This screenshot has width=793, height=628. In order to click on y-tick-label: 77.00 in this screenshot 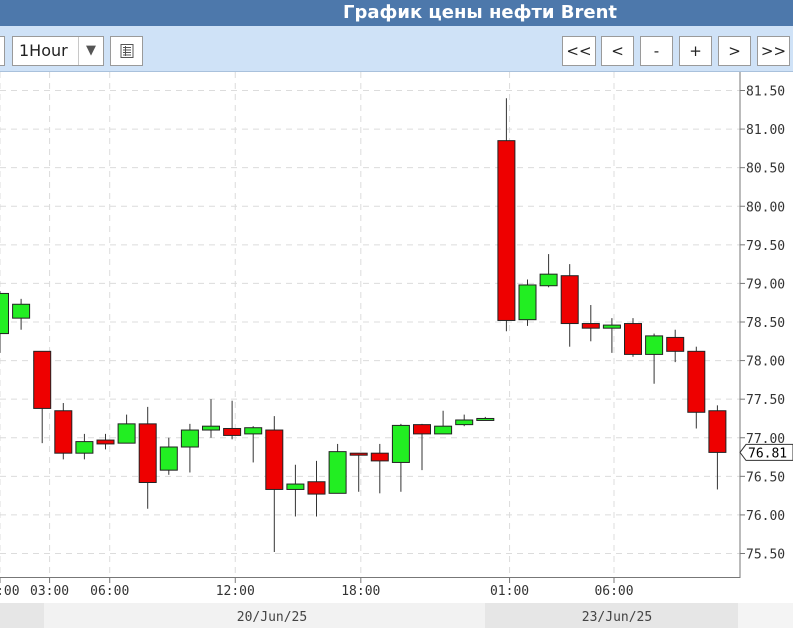, I will do `click(765, 439)`.